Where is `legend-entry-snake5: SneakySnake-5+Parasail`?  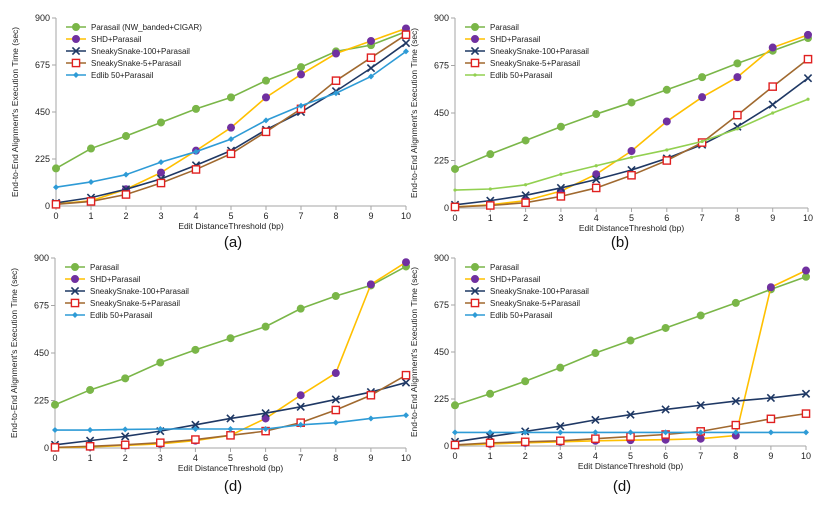 legend-entry-snake5: SneakySnake-5+Parasail is located at coordinates (136, 63).